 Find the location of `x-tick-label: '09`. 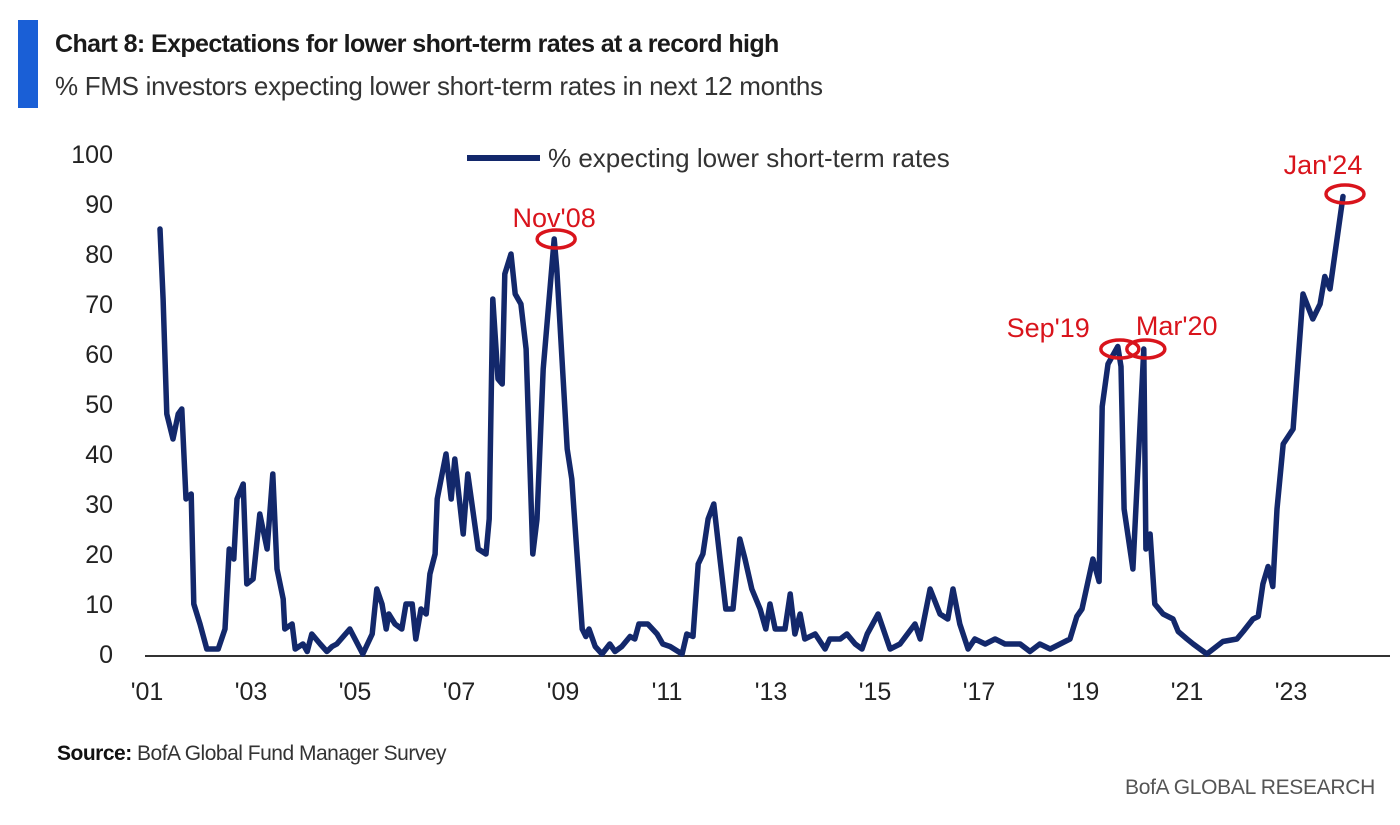

x-tick-label: '09 is located at coordinates (563, 692).